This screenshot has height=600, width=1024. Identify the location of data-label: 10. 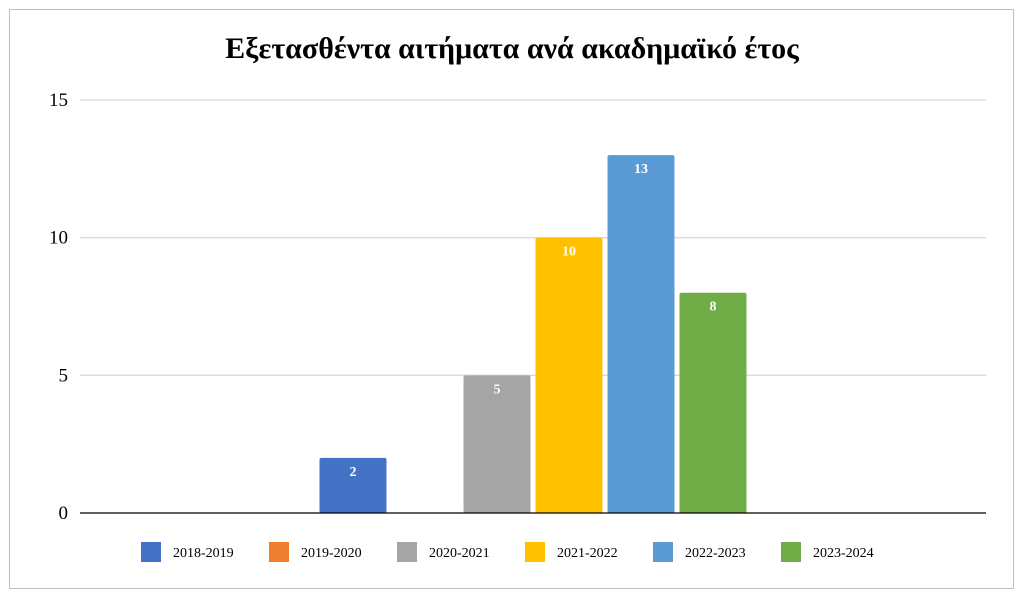
(569, 252).